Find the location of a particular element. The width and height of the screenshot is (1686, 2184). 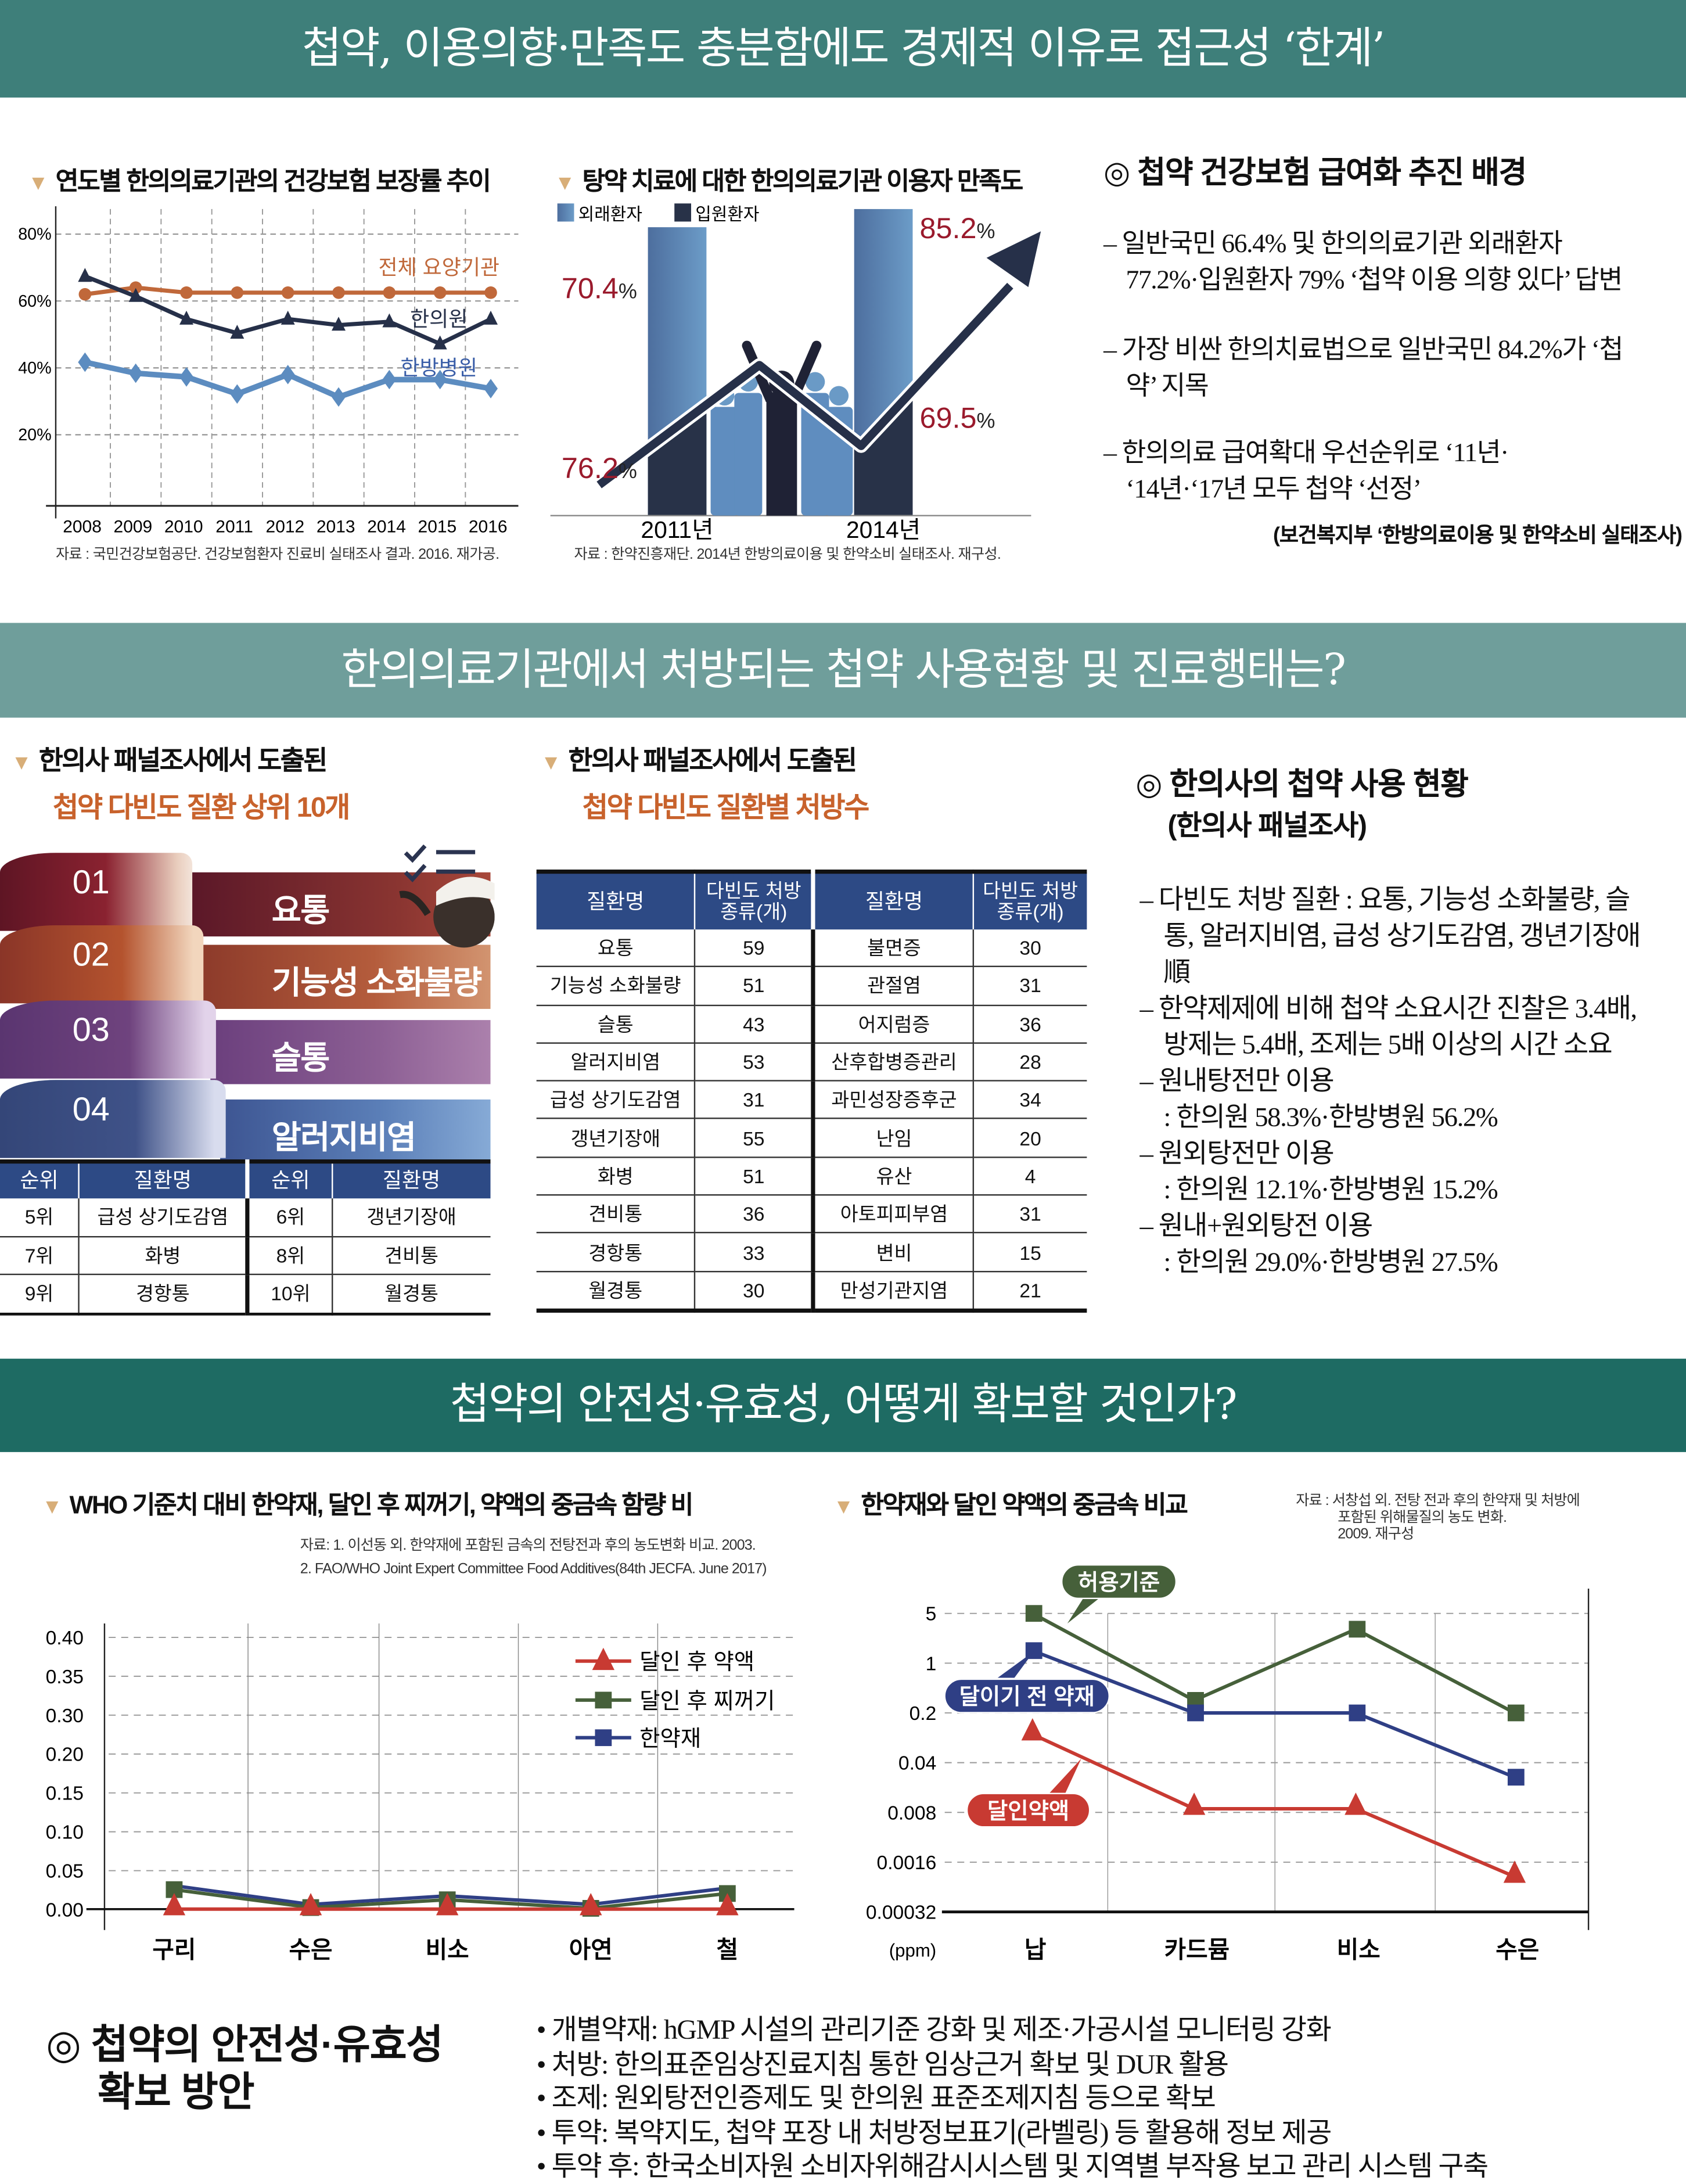

tier-rank: 04 is located at coordinates (91, 1110).